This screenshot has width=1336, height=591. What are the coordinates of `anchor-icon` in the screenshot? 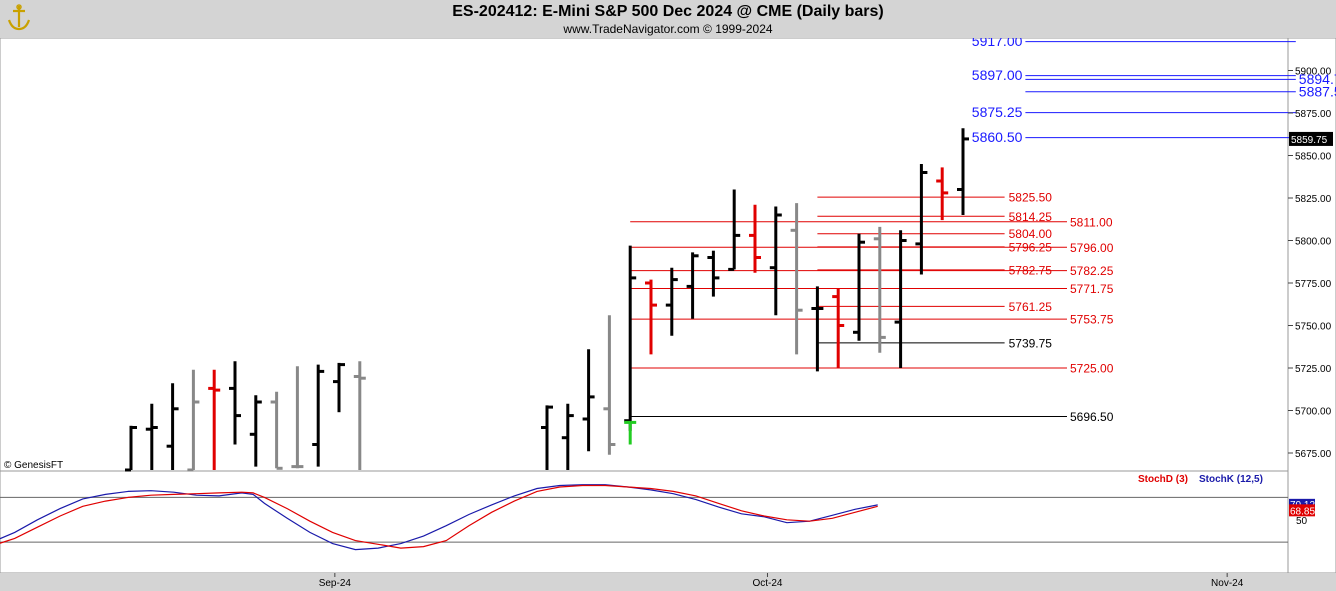 It's located at (19, 17).